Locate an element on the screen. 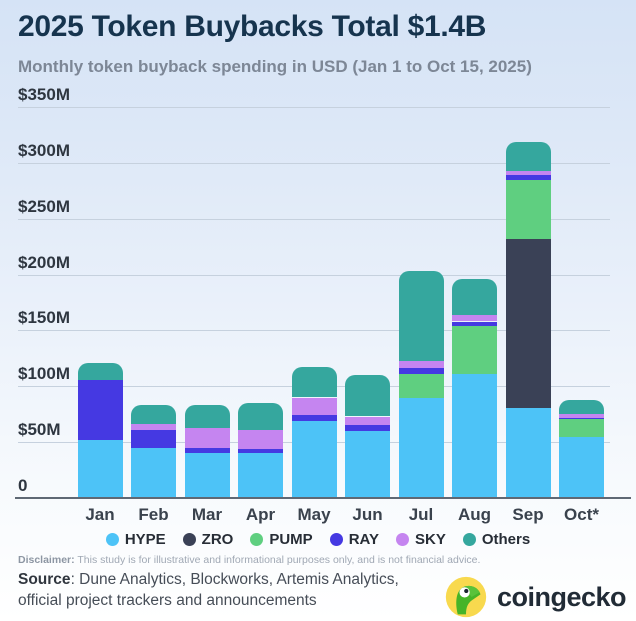 Image resolution: width=636 pixels, height=621 pixels. bar-Aug-HYPE is located at coordinates (474, 436).